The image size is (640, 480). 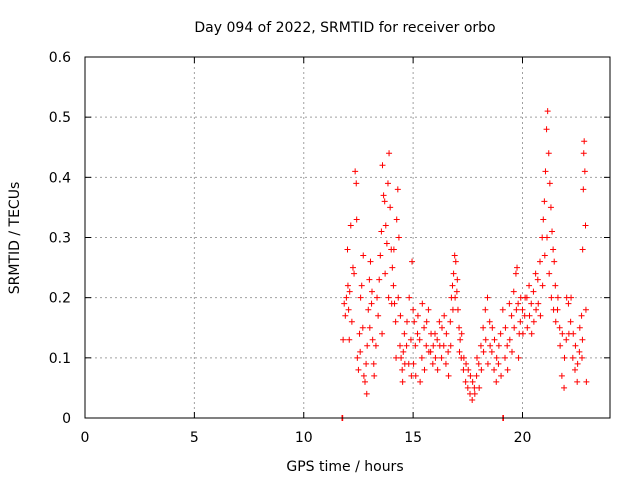 I want to click on x-tick-label: 0, so click(x=85, y=438).